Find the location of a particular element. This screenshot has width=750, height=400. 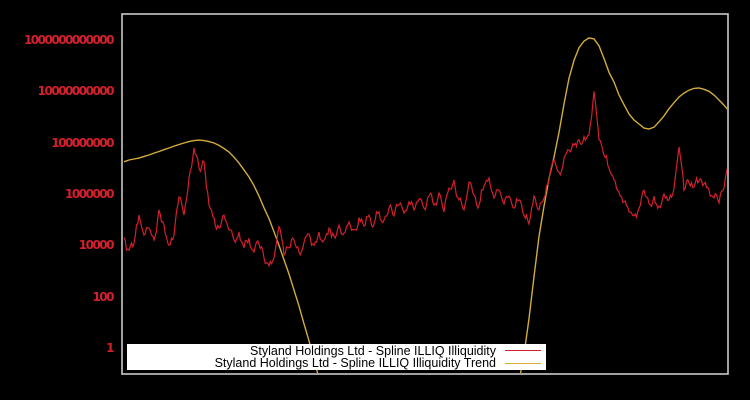

y-tick-label-1e2: 100 is located at coordinates (103, 296).